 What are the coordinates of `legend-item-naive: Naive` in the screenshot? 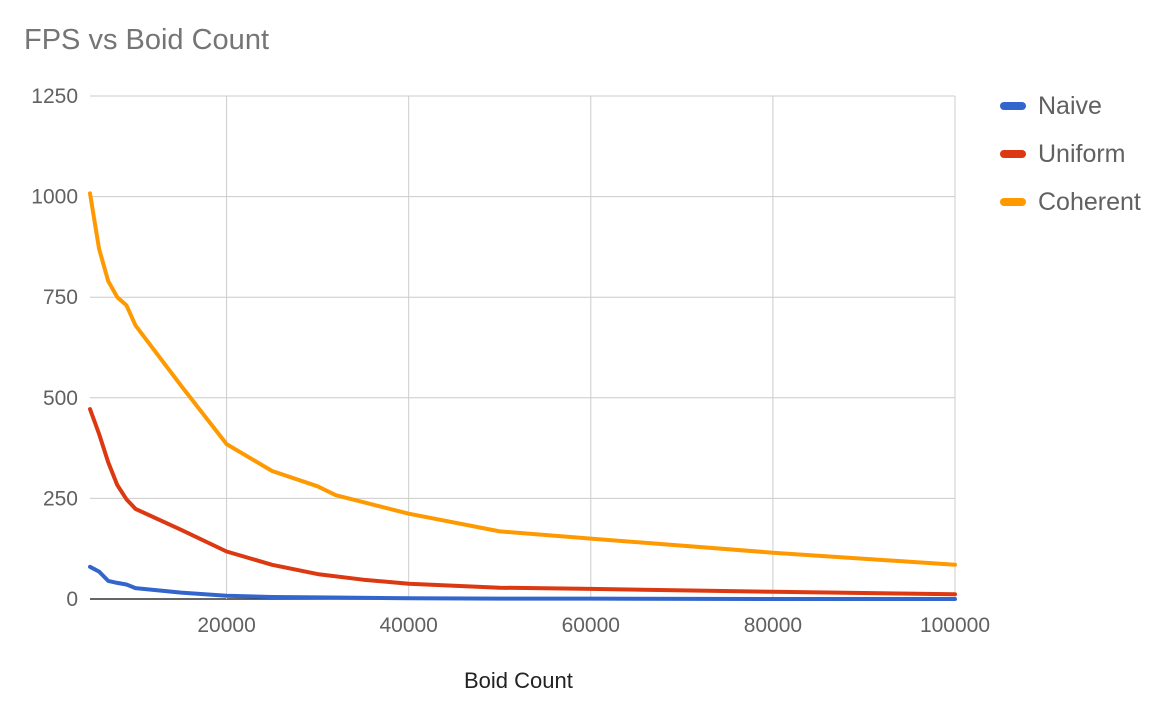 It's located at (1070, 106).